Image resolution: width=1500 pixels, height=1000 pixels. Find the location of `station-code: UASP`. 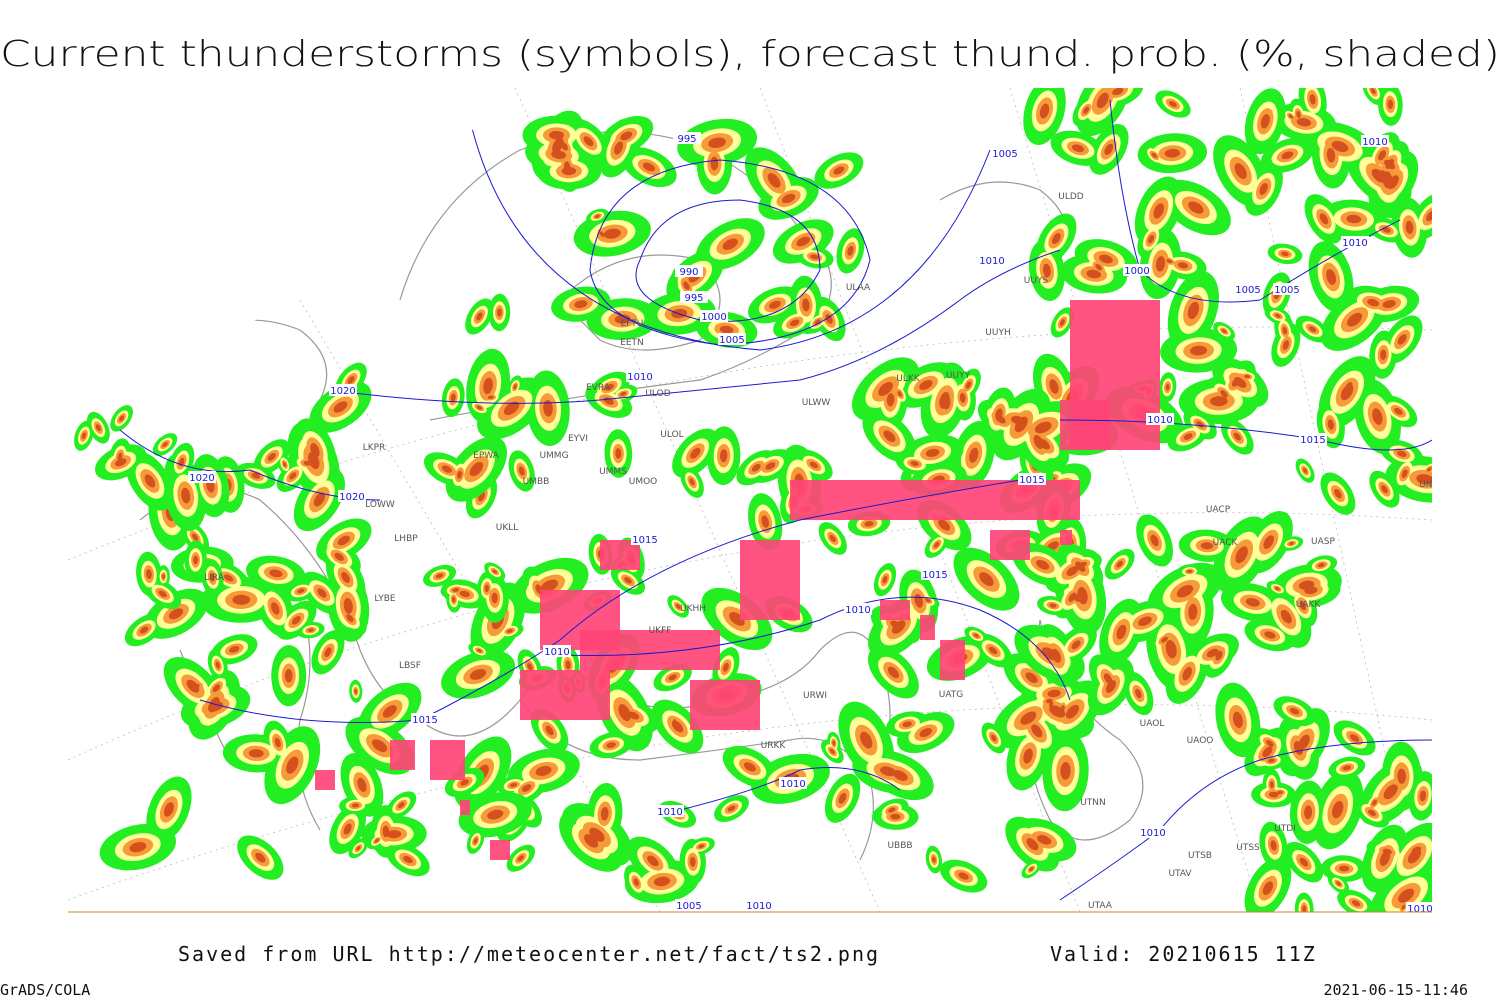

station-code: UASP is located at coordinates (1323, 542).